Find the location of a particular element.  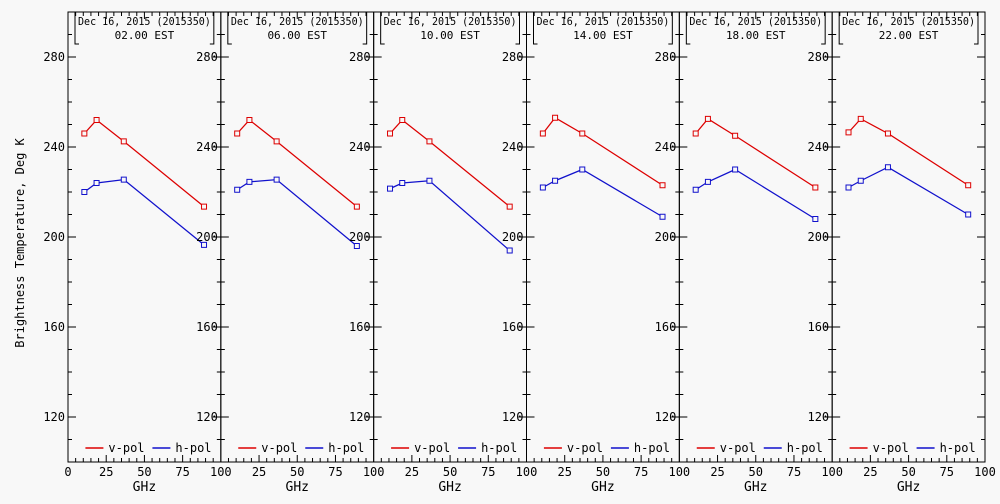

panel-title-time: 10.00 EST is located at coordinates (450, 35).